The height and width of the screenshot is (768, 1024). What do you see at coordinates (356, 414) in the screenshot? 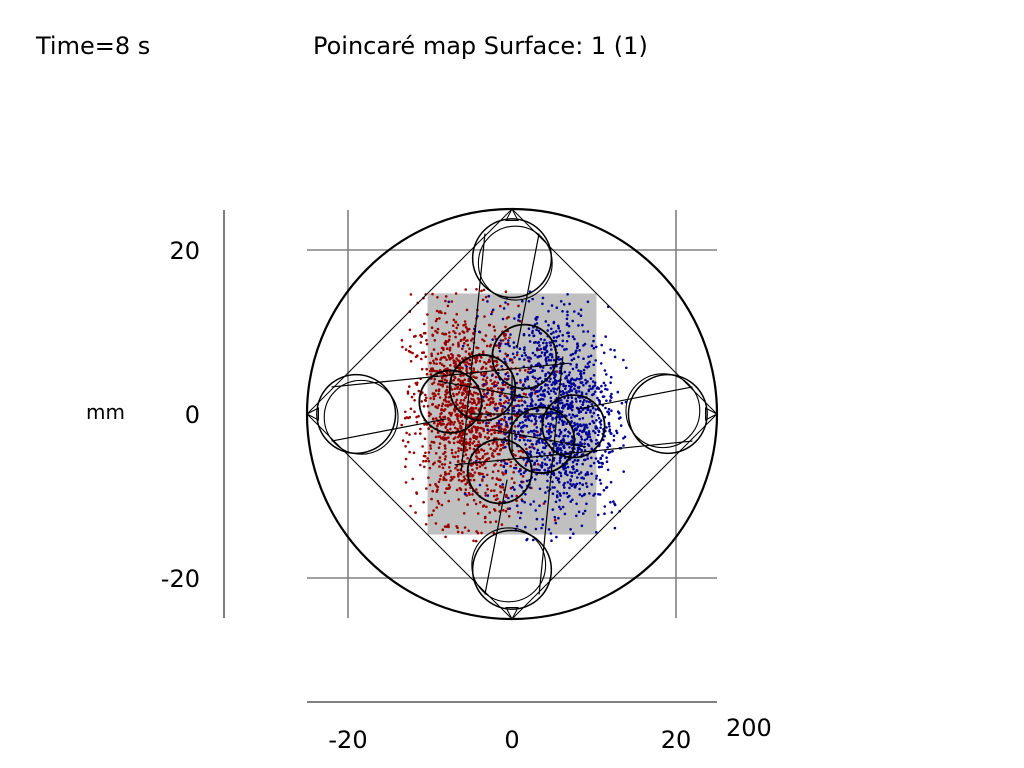
I see `pole-circle` at bounding box center [356, 414].